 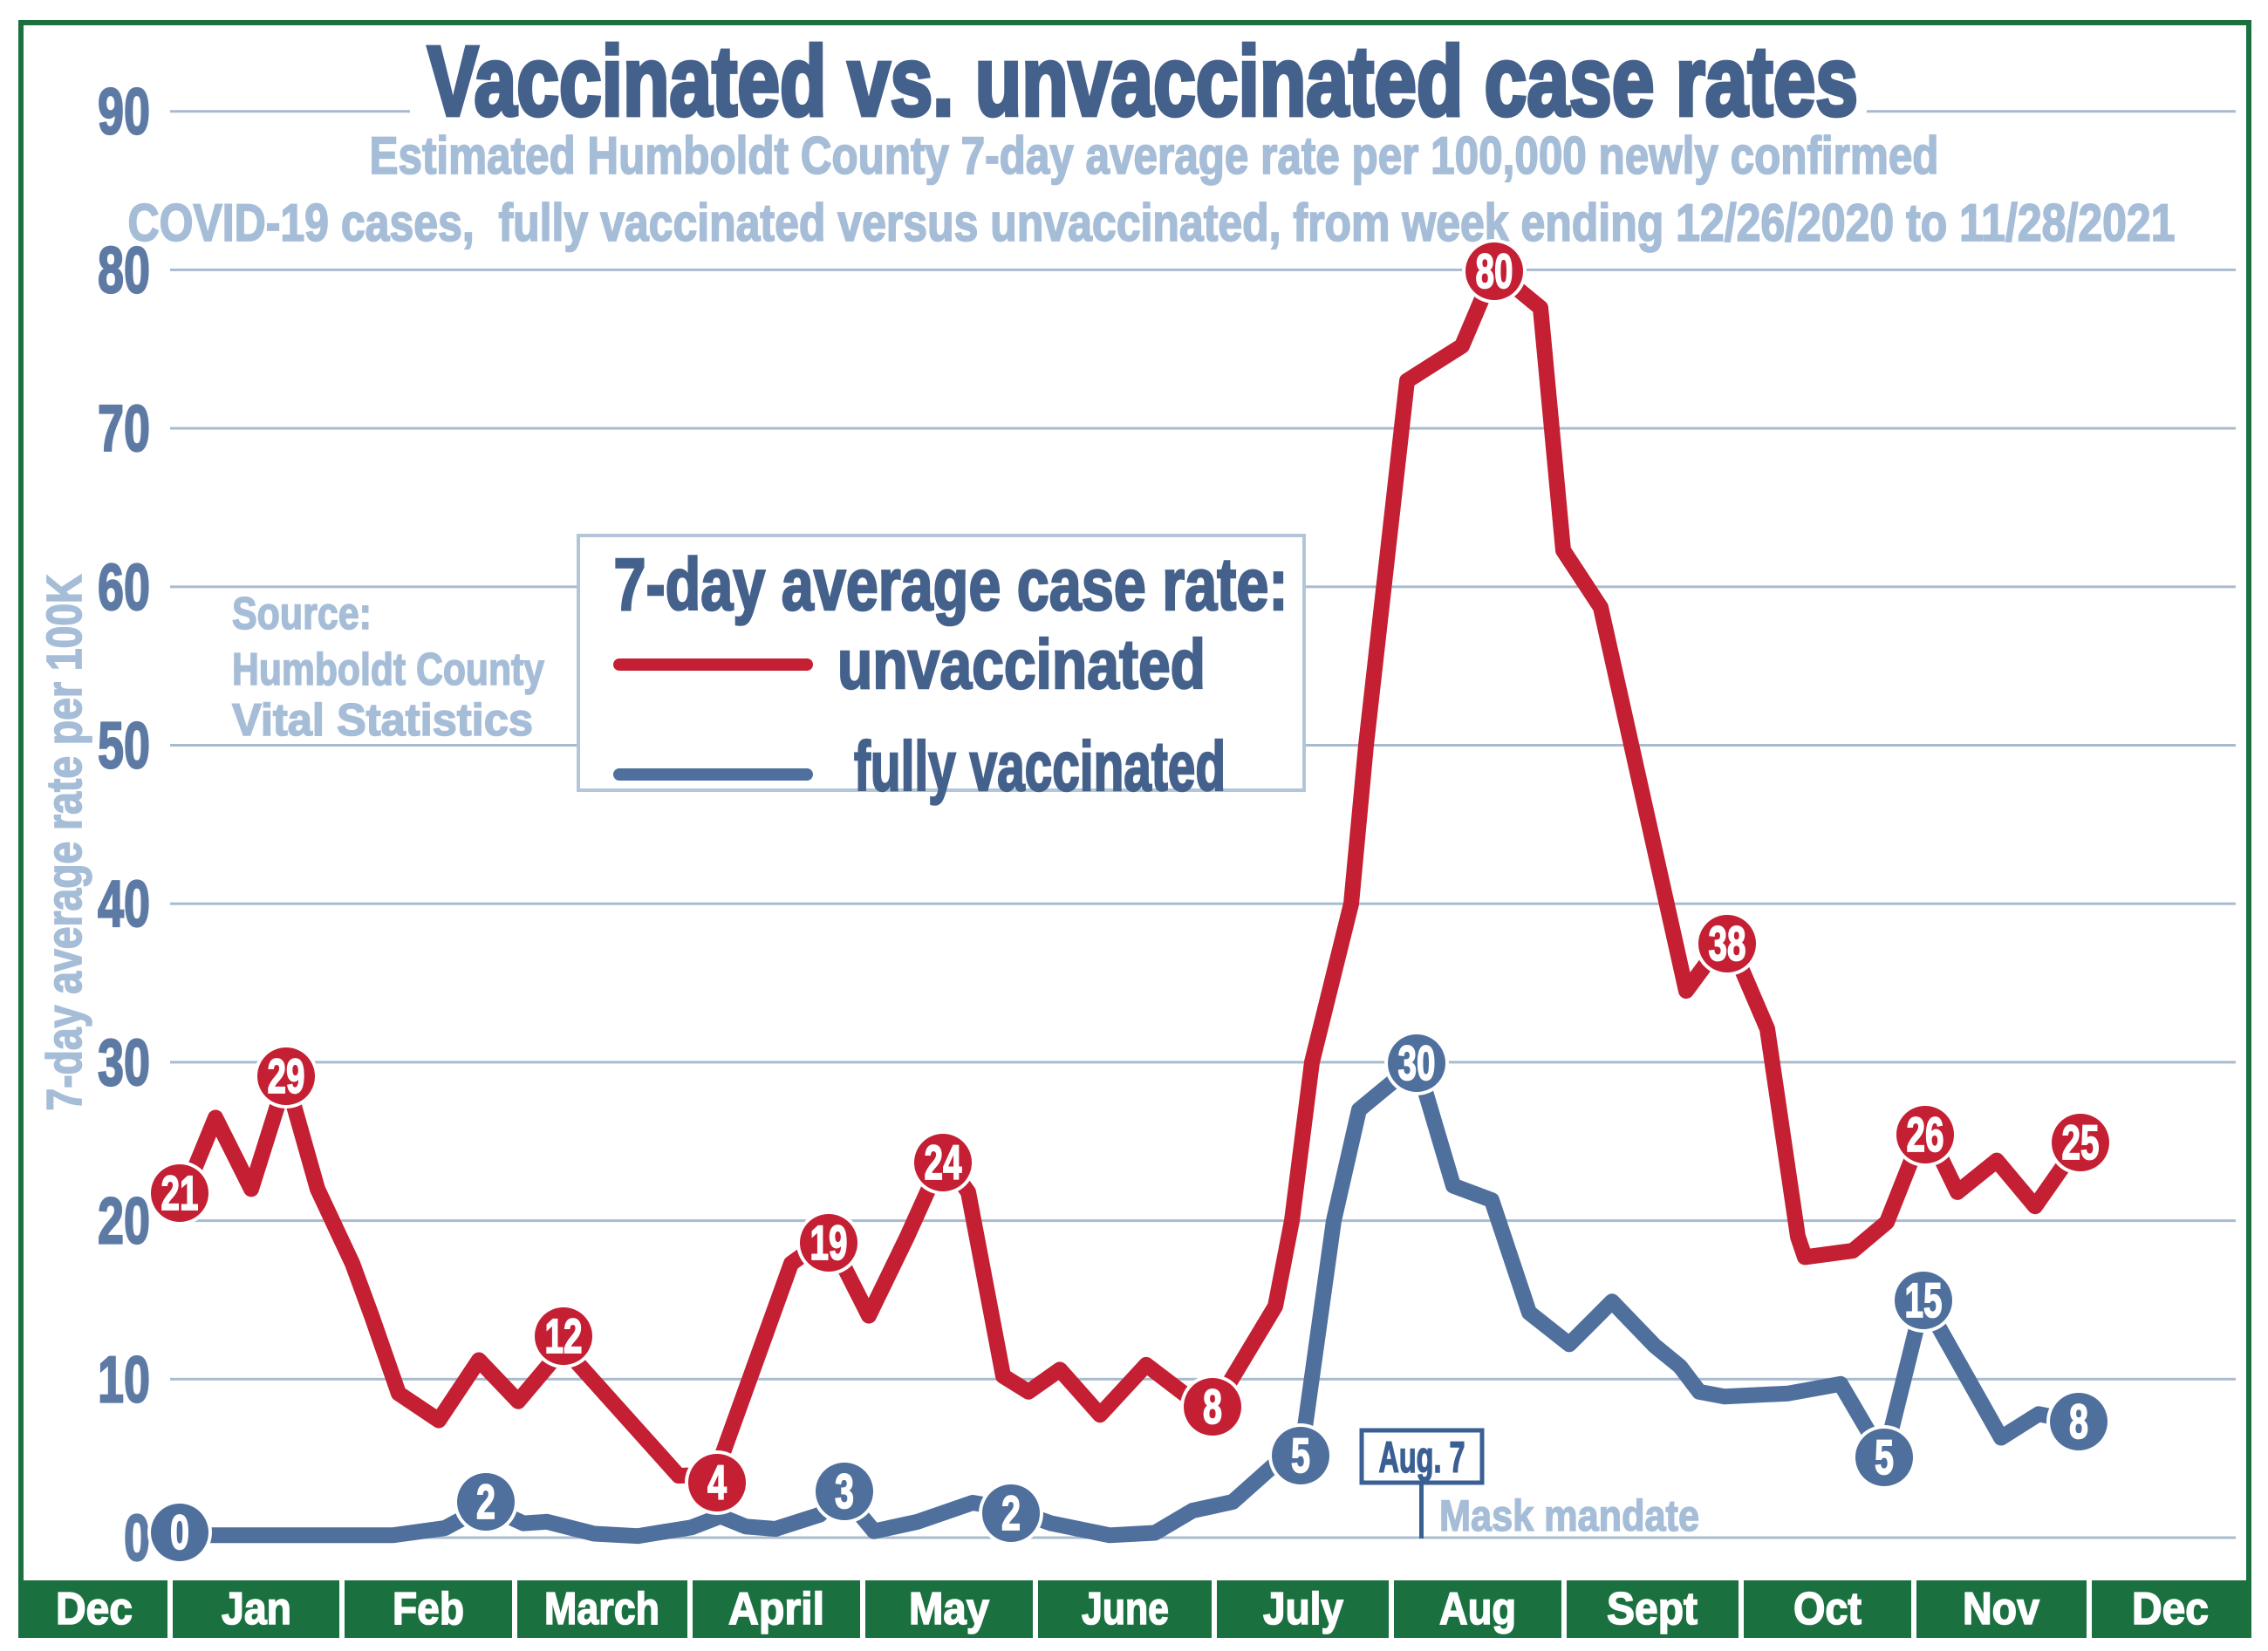 What do you see at coordinates (428, 1609) in the screenshot?
I see `svg-text: Feb` at bounding box center [428, 1609].